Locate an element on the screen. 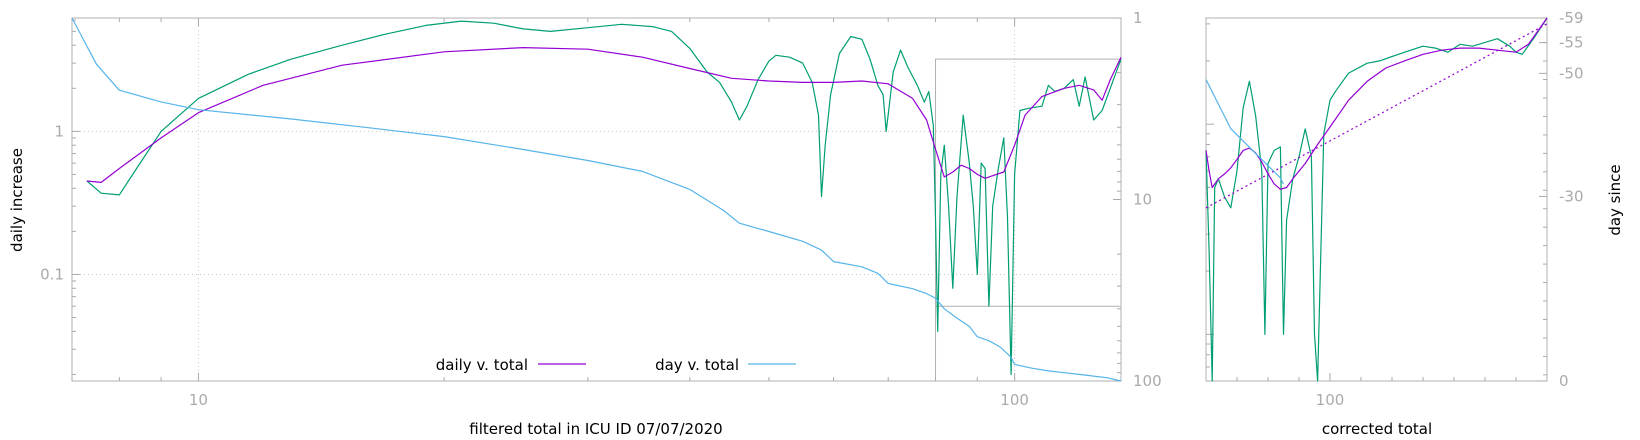 This screenshot has width=1640, height=440. inset-y2-axis-label: day since is located at coordinates (1615, 199).